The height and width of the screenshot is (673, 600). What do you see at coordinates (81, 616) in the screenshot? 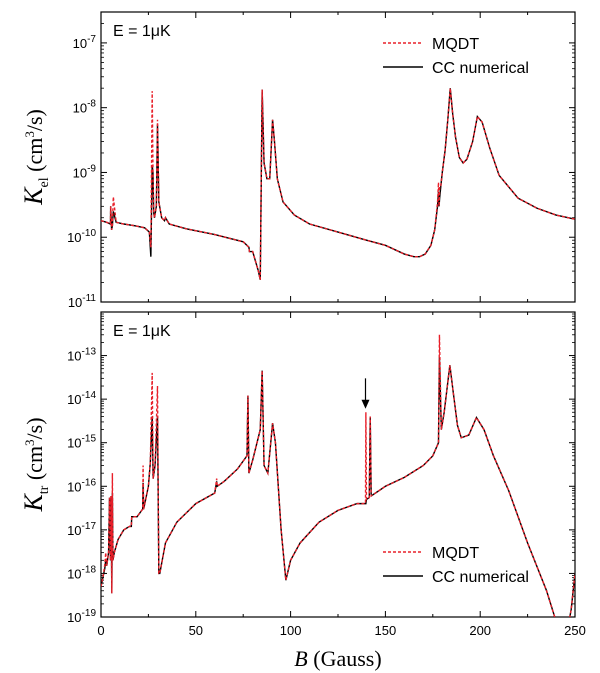
I see `y-tick-label: 10⁻¹⁹` at bounding box center [81, 616].